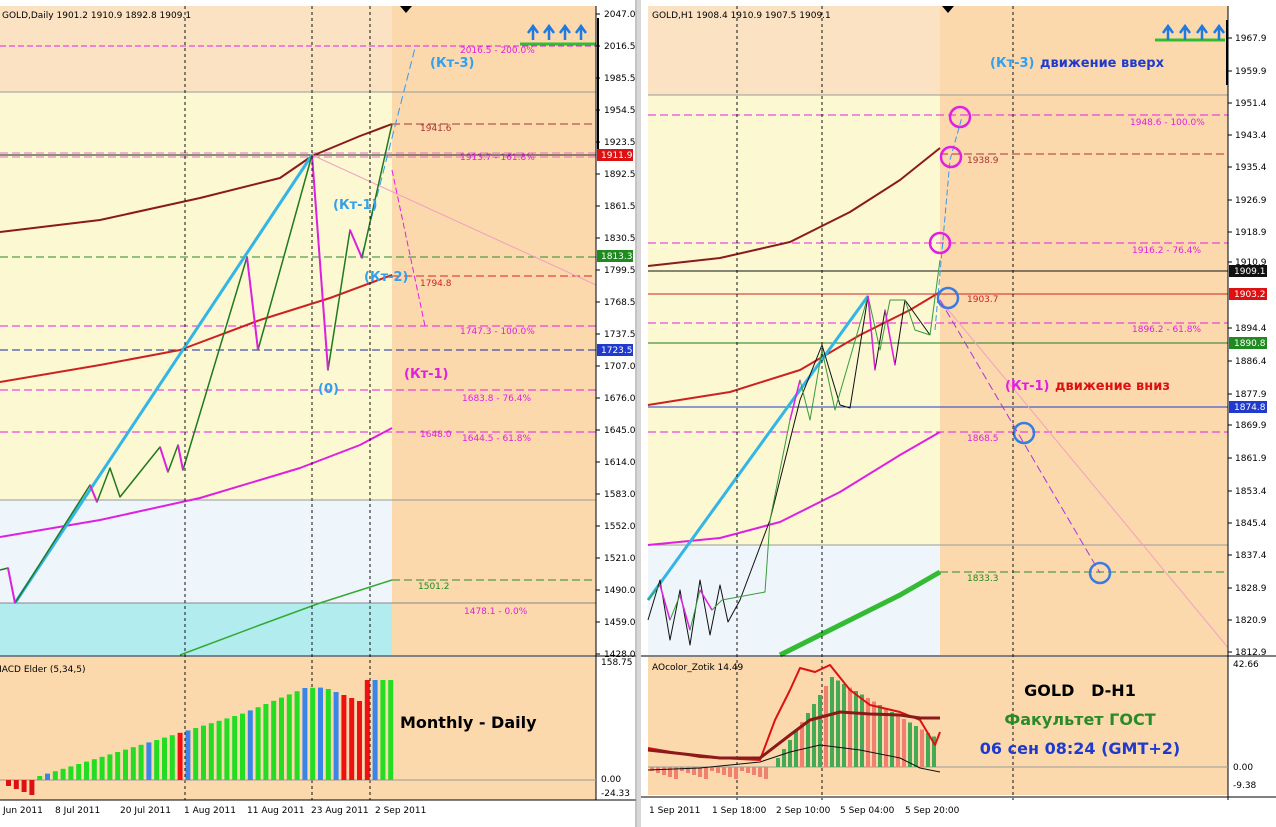  Describe the element at coordinates (1102, 63) in the screenshot. I see `annotation: движение вверх` at that location.